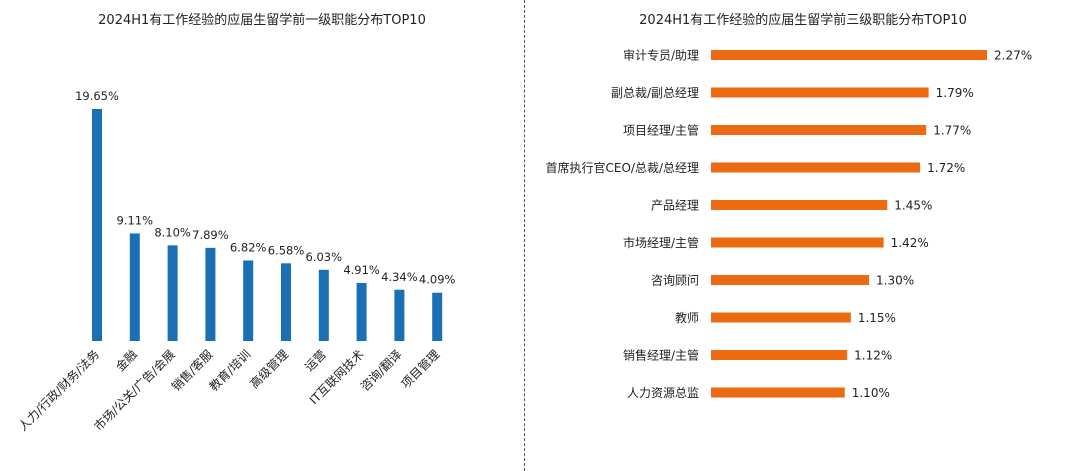 The height and width of the screenshot is (471, 1080). What do you see at coordinates (661, 130) in the screenshot?
I see `category-label: 项目经理/主管` at bounding box center [661, 130].